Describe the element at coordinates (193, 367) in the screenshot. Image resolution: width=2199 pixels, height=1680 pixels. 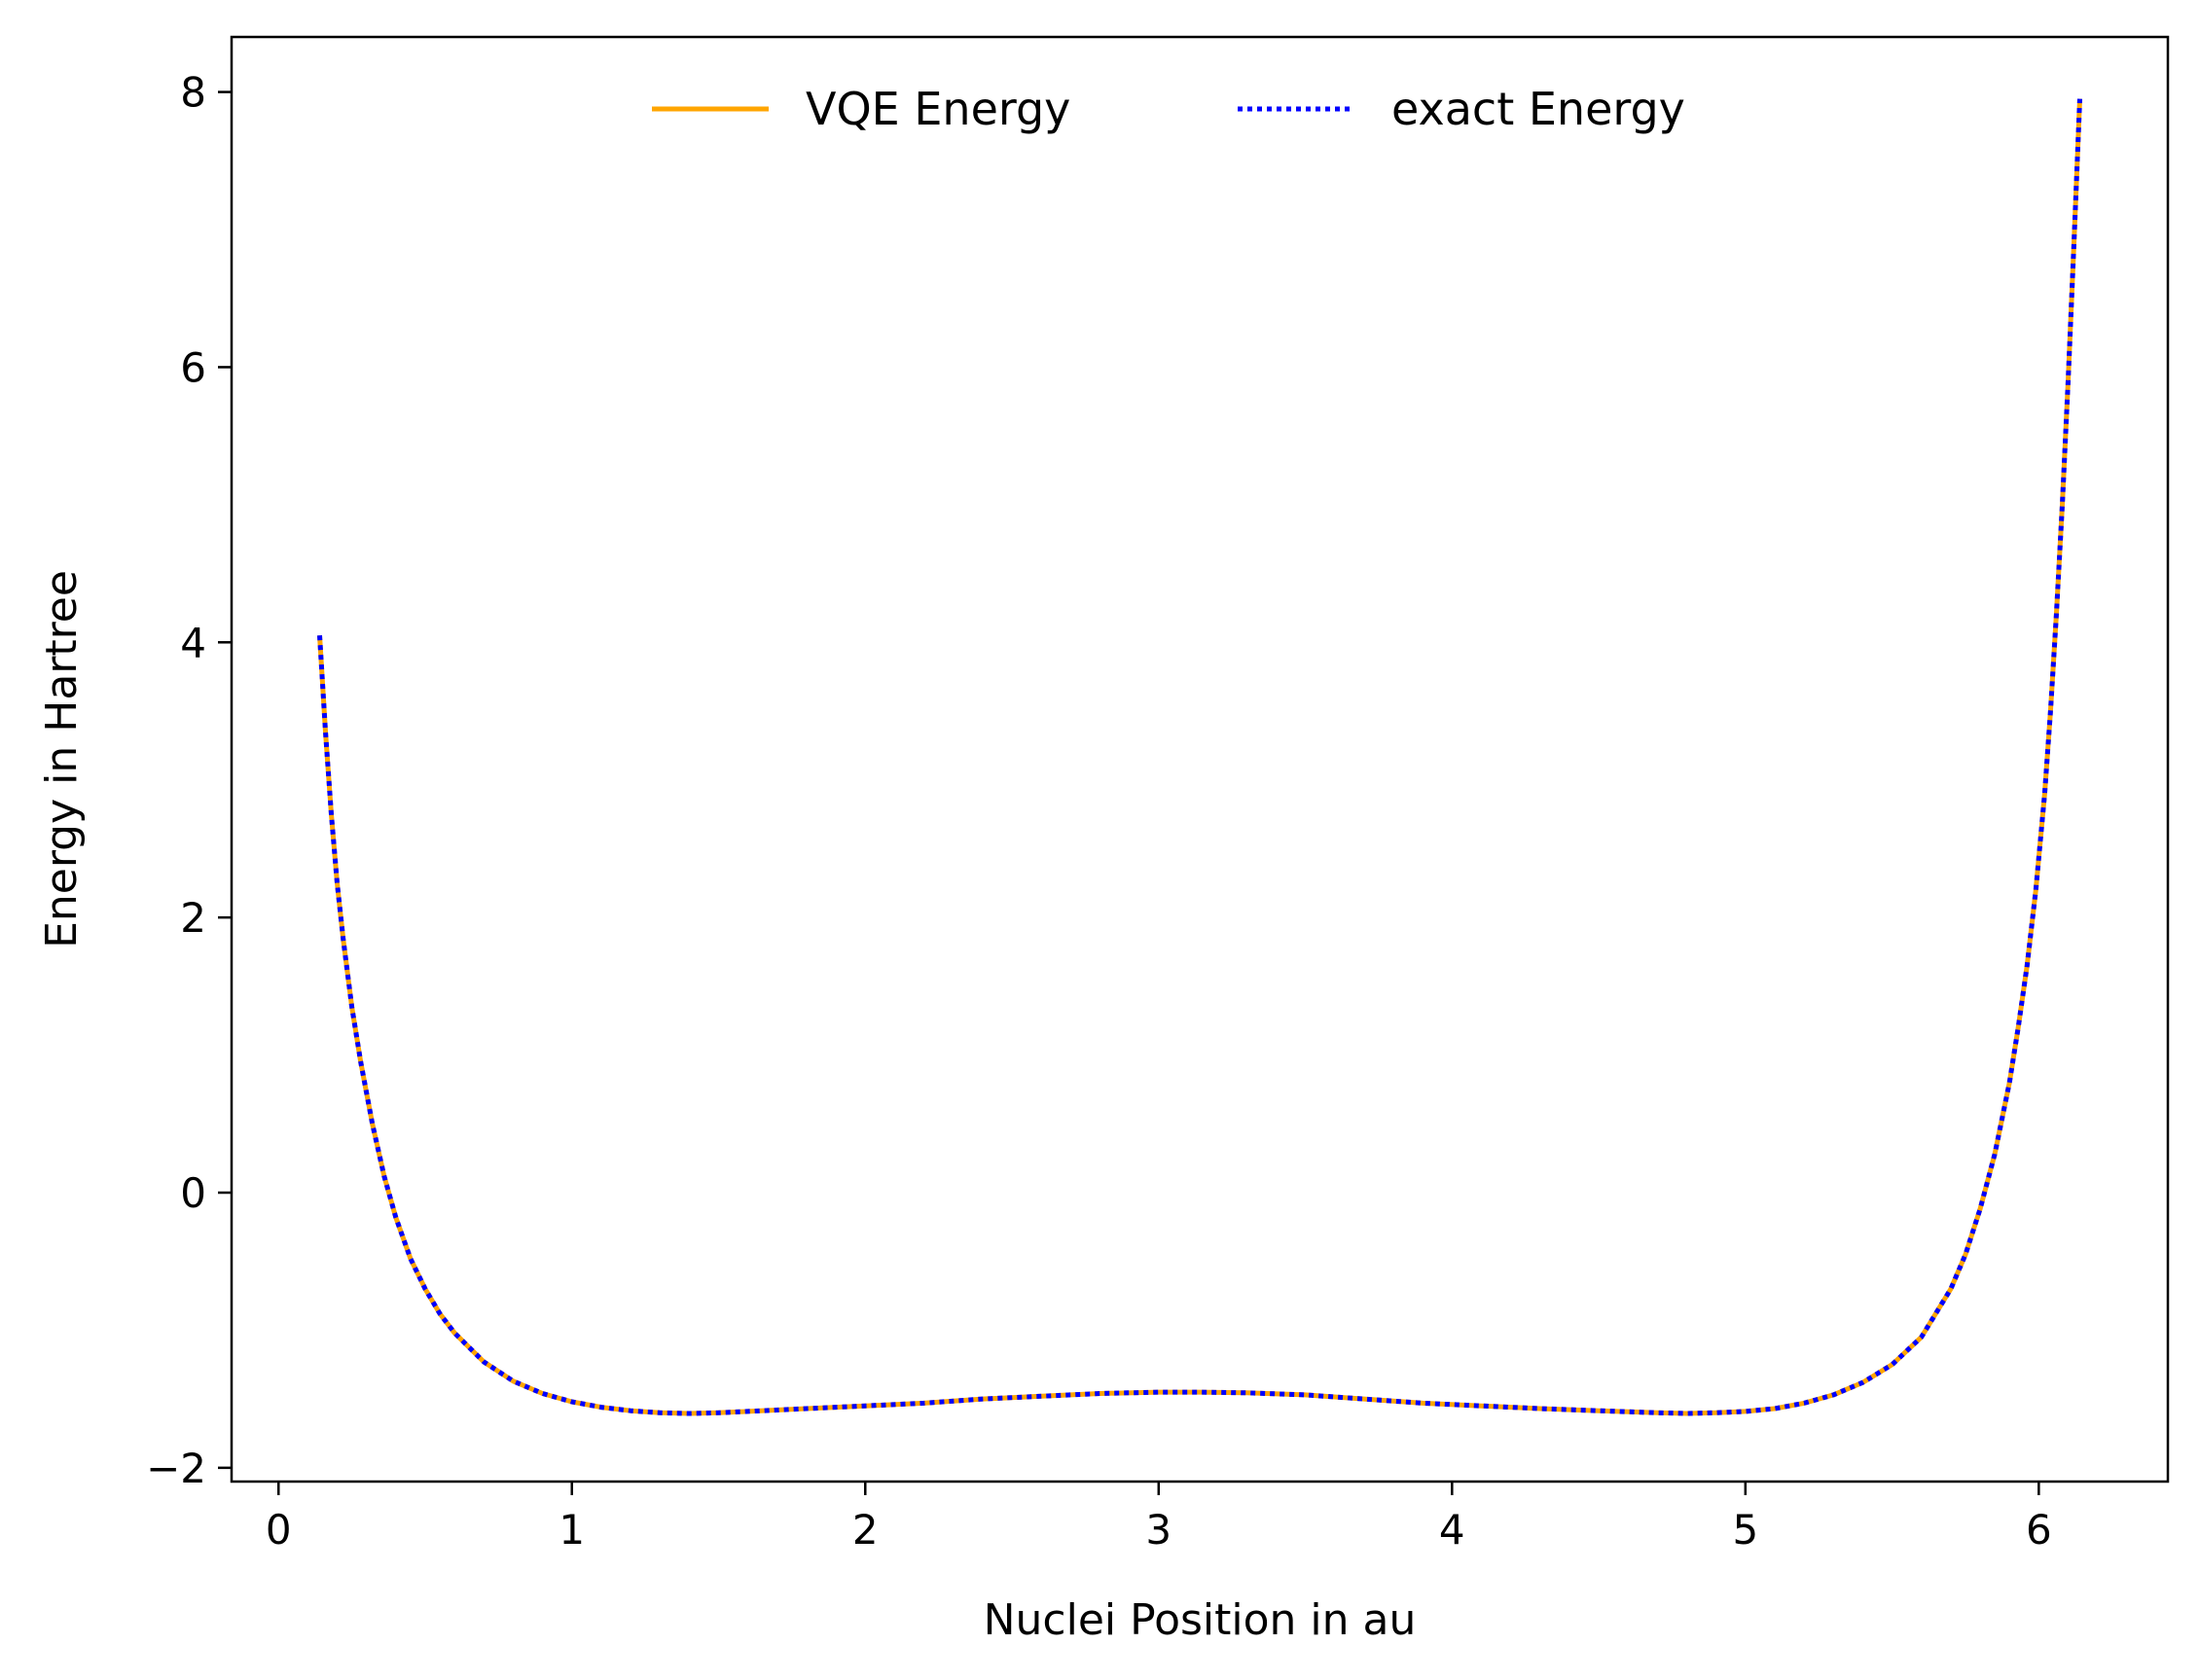
I see `y-tick-label: 6` at that location.